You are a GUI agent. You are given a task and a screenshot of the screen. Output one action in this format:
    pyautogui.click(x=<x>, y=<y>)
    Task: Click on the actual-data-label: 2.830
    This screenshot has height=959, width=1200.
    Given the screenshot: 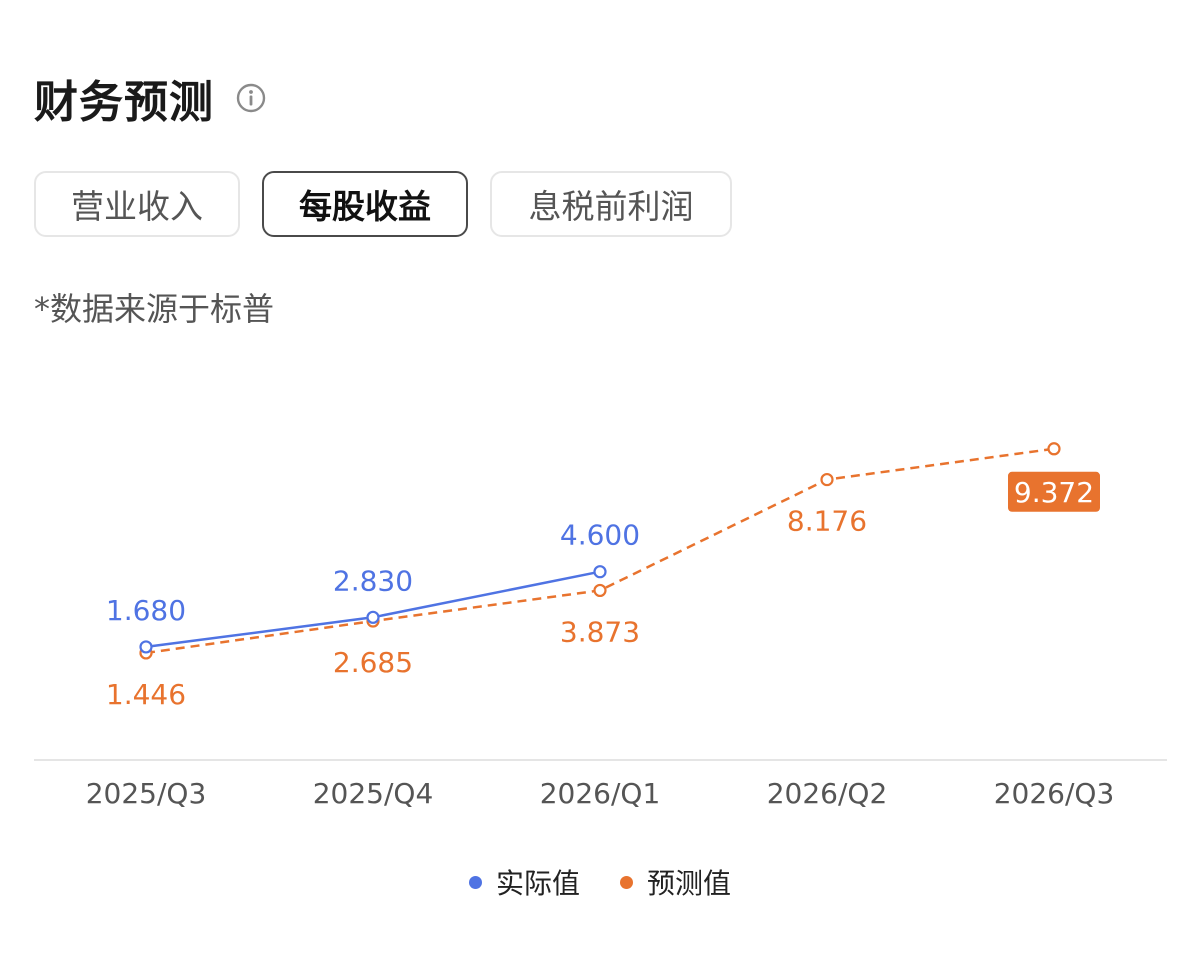 What is the action you would take?
    pyautogui.click(x=373, y=580)
    